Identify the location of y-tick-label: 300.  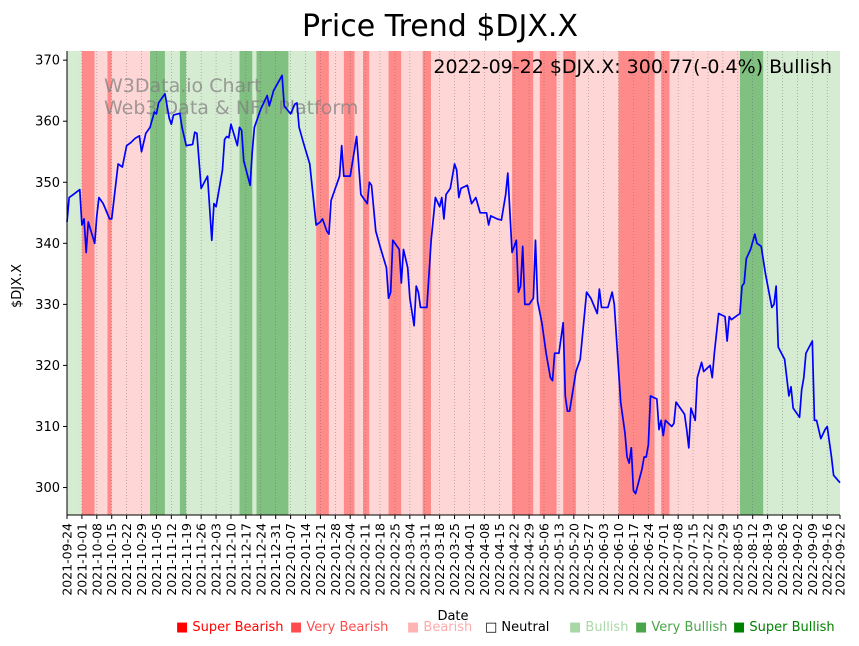
(47, 488).